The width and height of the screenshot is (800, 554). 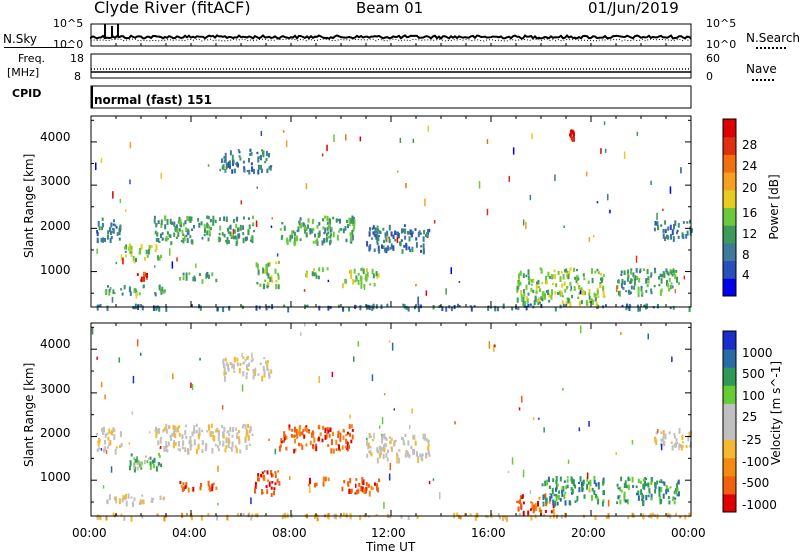 I want to click on xtick-0: 00:00, so click(x=89, y=533).